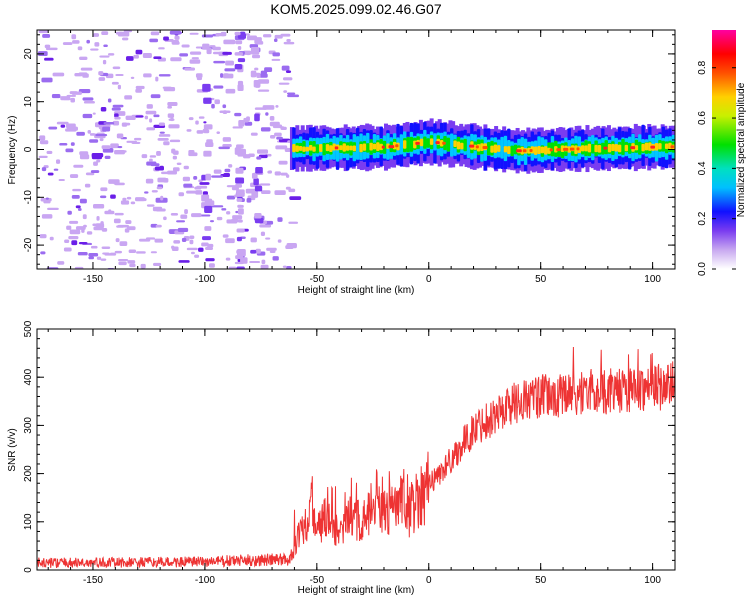  What do you see at coordinates (93, 580) in the screenshot?
I see `snr-x-tick-label: -150` at bounding box center [93, 580].